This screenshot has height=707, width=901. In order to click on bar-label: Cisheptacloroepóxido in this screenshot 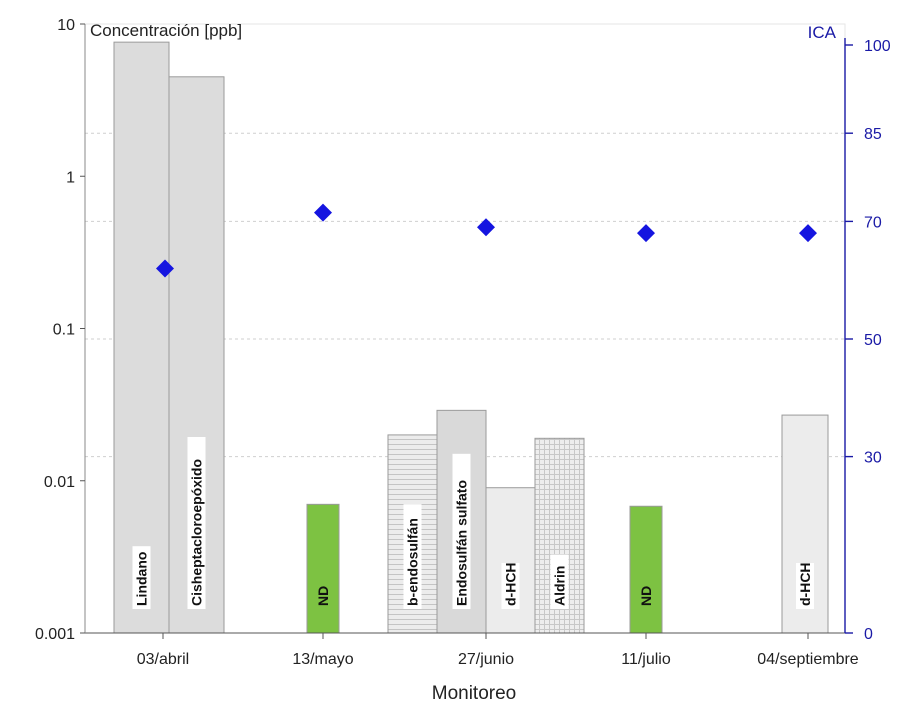, I will do `click(197, 532)`.